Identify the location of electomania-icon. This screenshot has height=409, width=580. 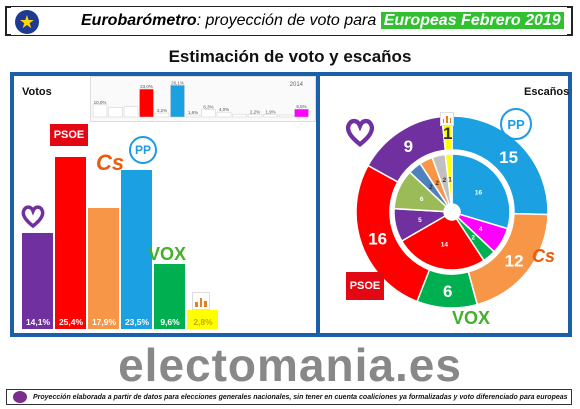
(20, 397).